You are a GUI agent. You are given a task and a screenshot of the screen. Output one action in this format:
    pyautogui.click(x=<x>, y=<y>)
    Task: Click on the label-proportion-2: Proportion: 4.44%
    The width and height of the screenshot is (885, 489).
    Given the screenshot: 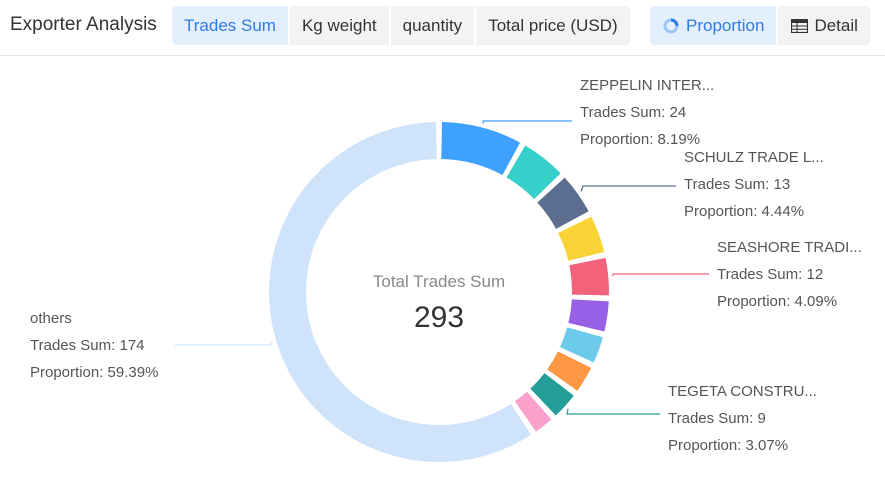 What is the action you would take?
    pyautogui.click(x=744, y=211)
    